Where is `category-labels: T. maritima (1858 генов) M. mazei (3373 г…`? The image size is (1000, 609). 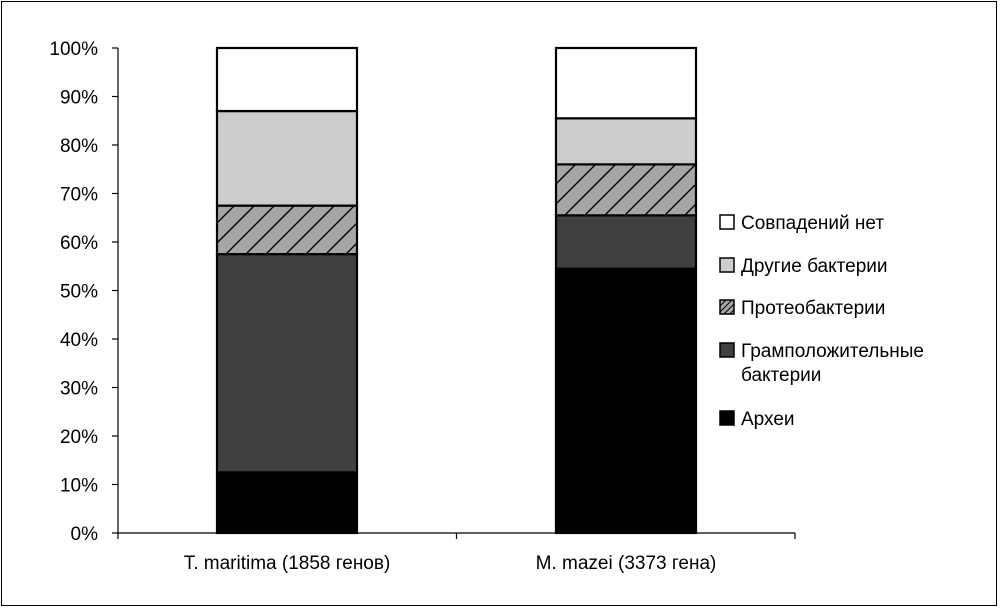
category-labels: T. maritima (1858 генов) M. mazei (3373 г… is located at coordinates (450, 563).